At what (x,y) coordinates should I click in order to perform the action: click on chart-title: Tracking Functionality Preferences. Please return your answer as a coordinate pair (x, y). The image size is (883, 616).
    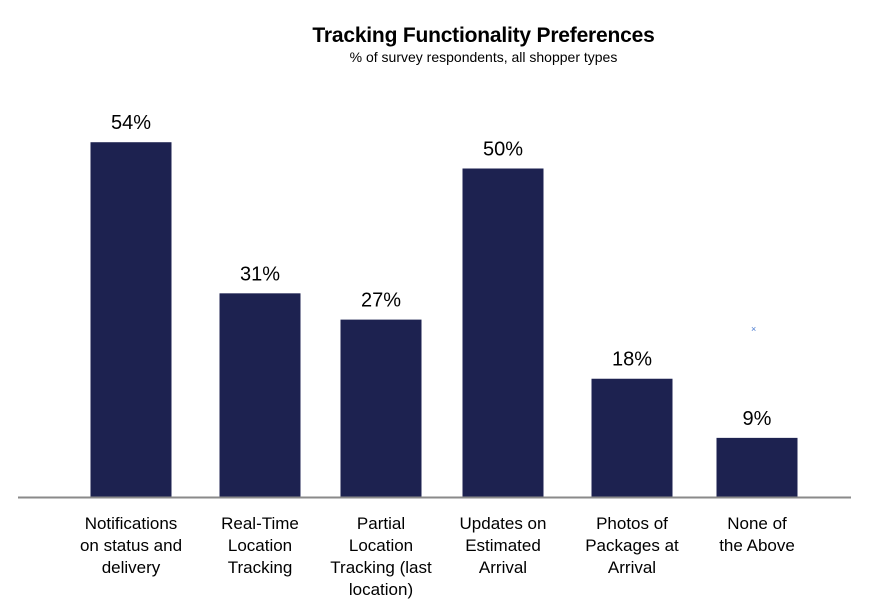
    Looking at the image, I should click on (483, 35).